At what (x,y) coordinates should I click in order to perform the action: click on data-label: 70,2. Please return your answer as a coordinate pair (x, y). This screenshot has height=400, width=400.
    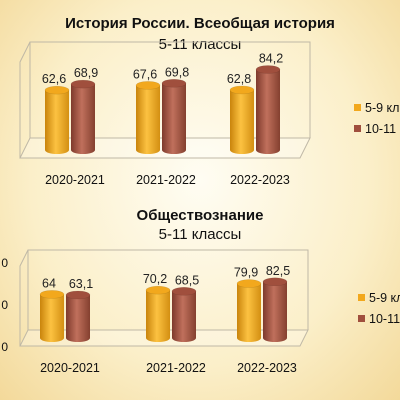
    Looking at the image, I should click on (155, 279).